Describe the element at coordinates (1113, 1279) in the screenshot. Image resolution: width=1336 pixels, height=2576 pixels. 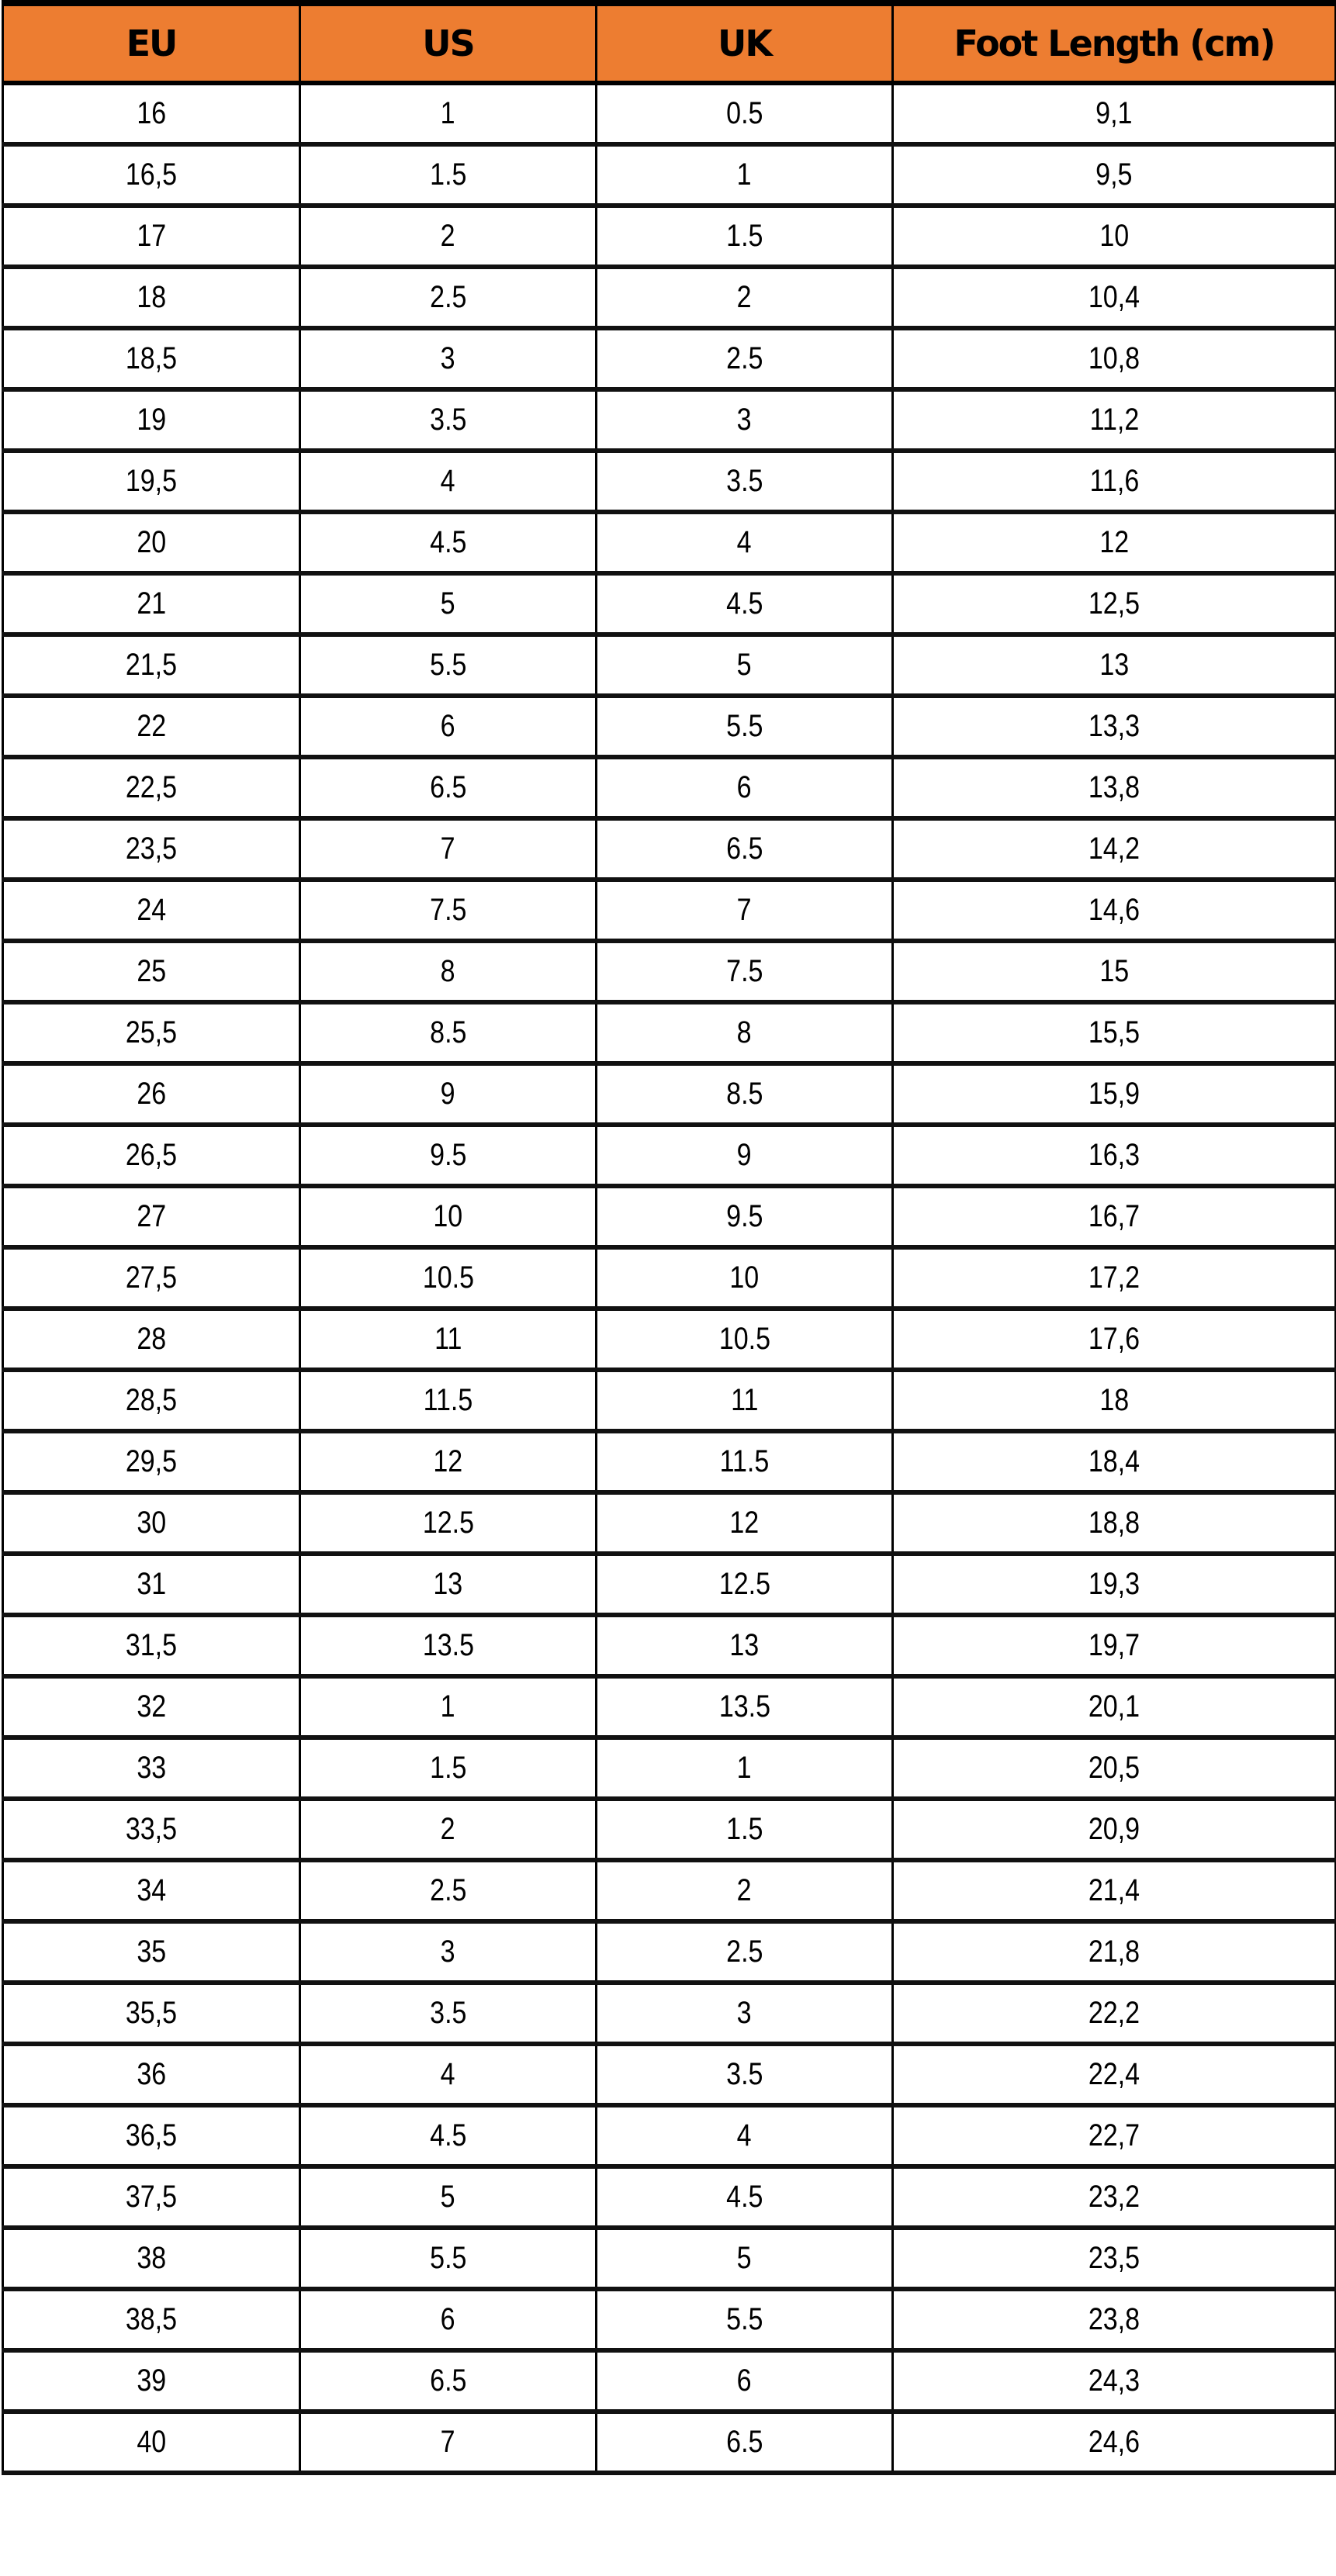
I see `cell-foot-length: 17,2` at that location.